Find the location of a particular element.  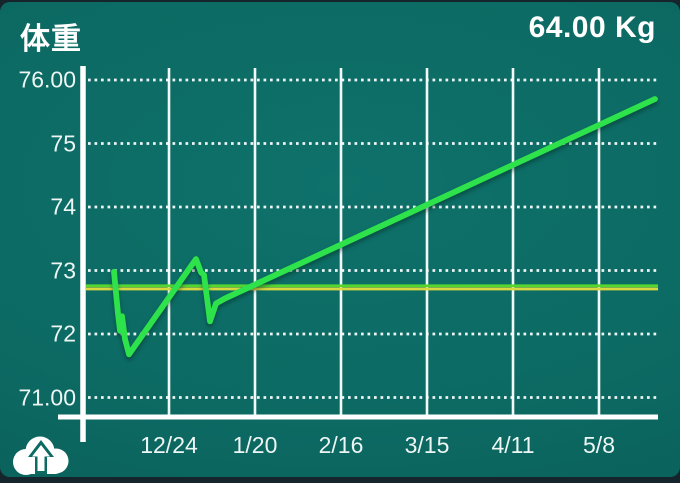

page-title: 体重 is located at coordinates (51, 39).